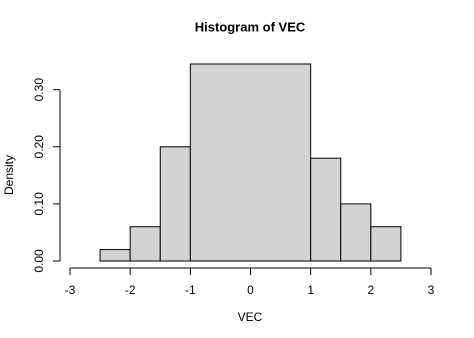 Image resolution: width=474 pixels, height=338 pixels. What do you see at coordinates (39, 147) in the screenshot?
I see `y-tick-label: 0.20` at bounding box center [39, 147].